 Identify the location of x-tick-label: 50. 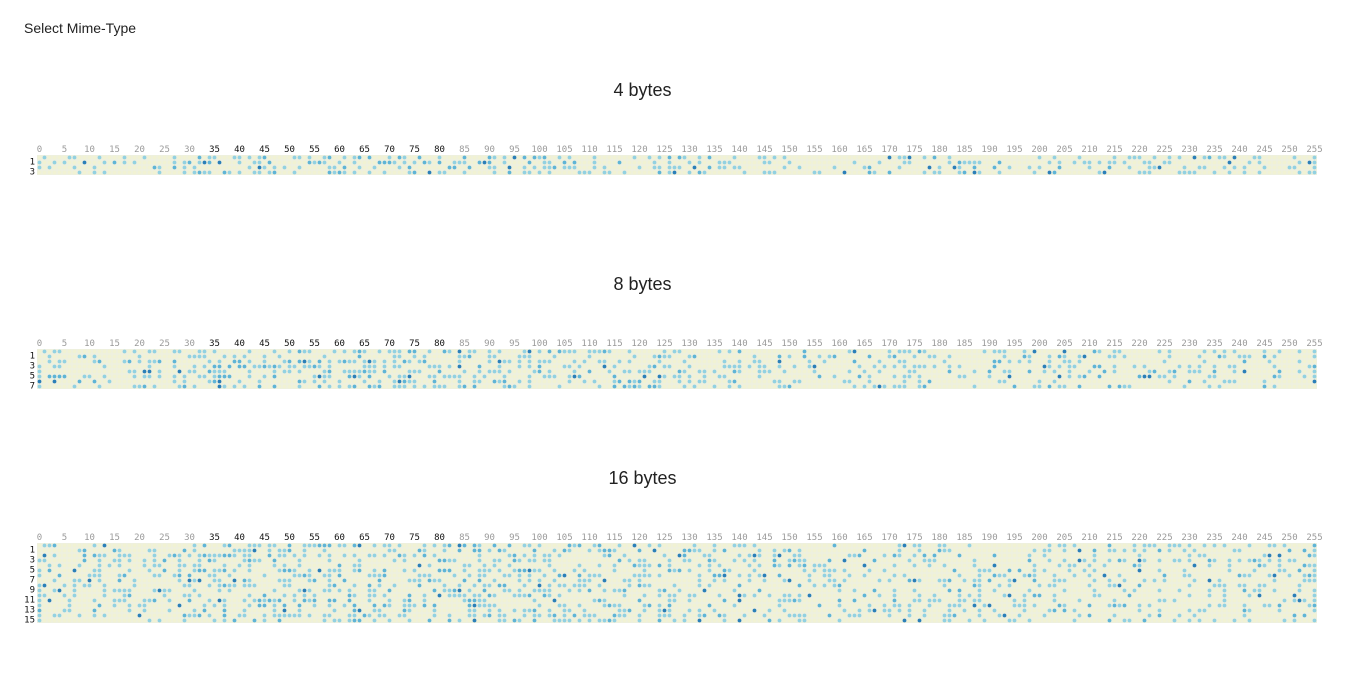
(289, 344).